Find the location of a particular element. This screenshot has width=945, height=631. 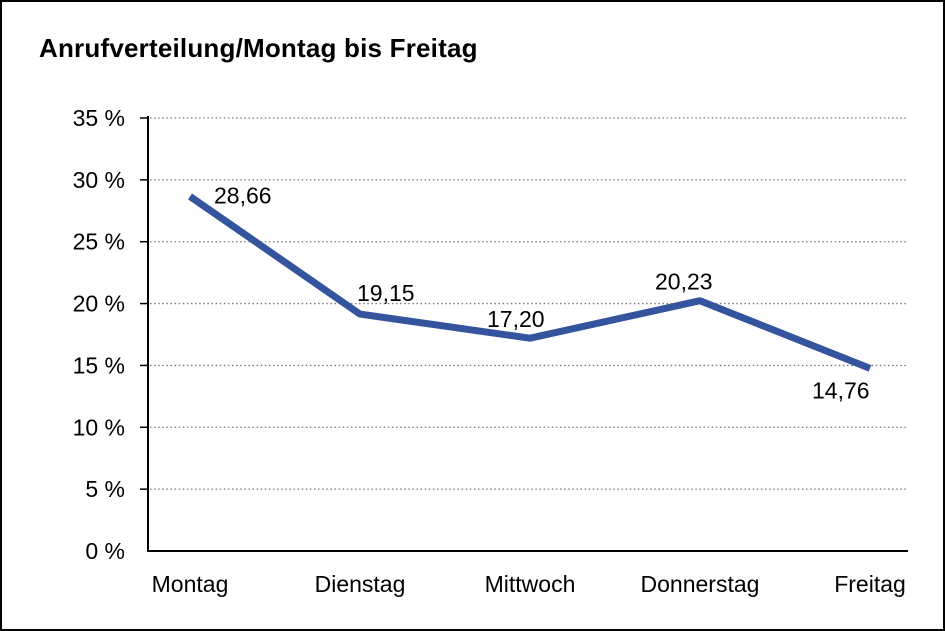

data-point-label: 19,15 is located at coordinates (386, 293).